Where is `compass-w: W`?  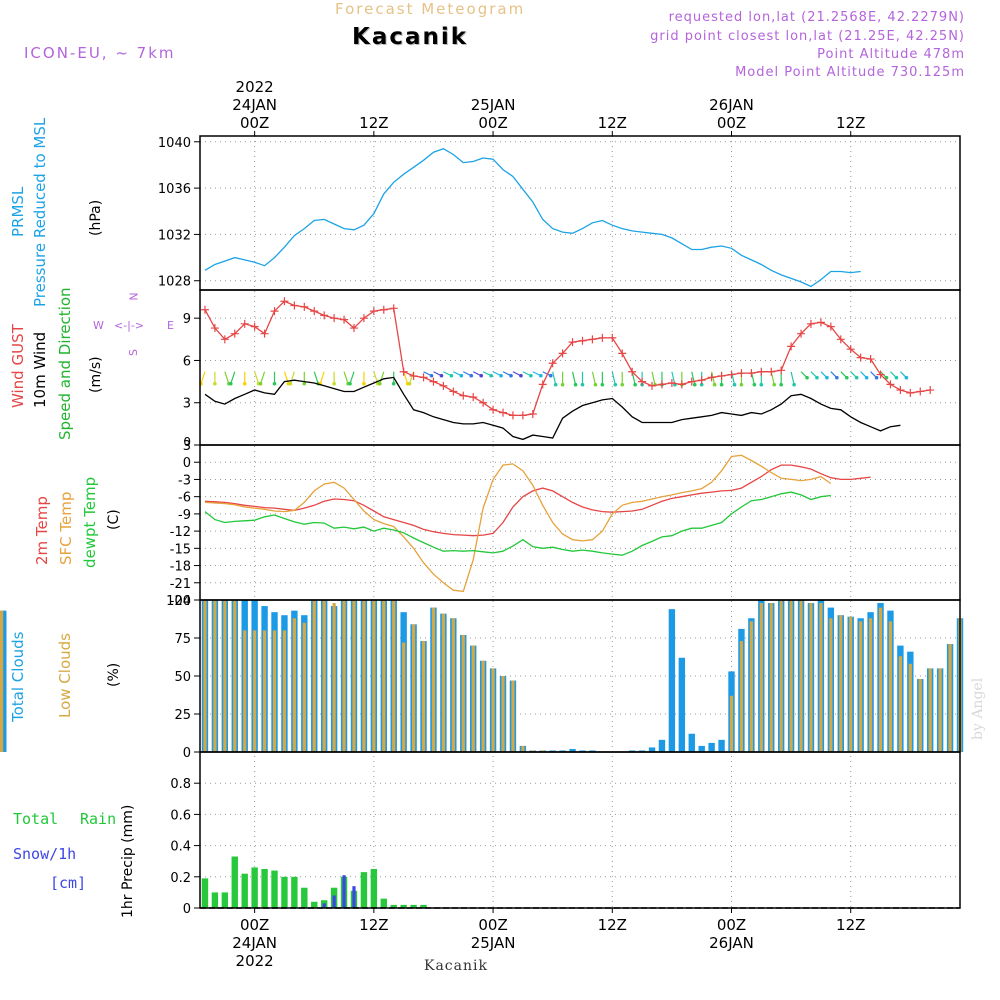 compass-w: W is located at coordinates (98, 325).